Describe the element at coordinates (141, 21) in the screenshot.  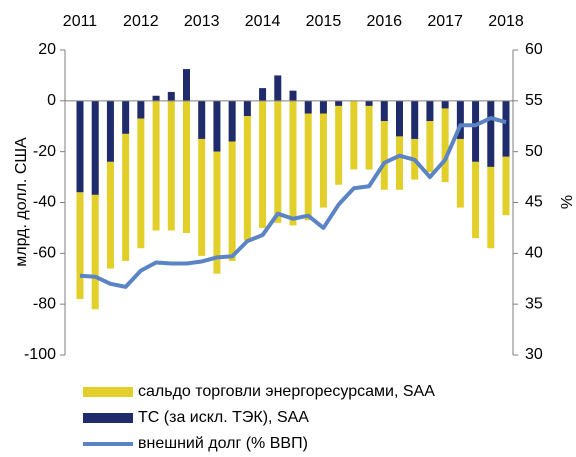
I see `x-tick-label: 2012` at that location.